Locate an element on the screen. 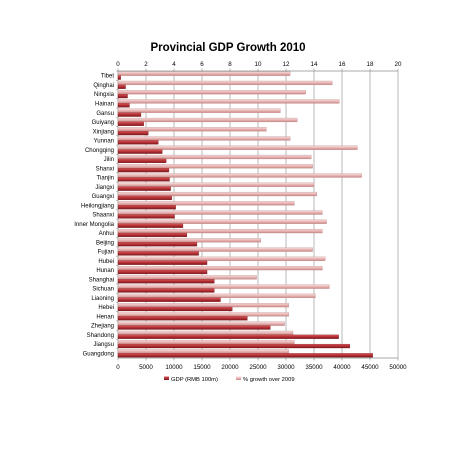  category-label: Ningxia is located at coordinates (104, 95).